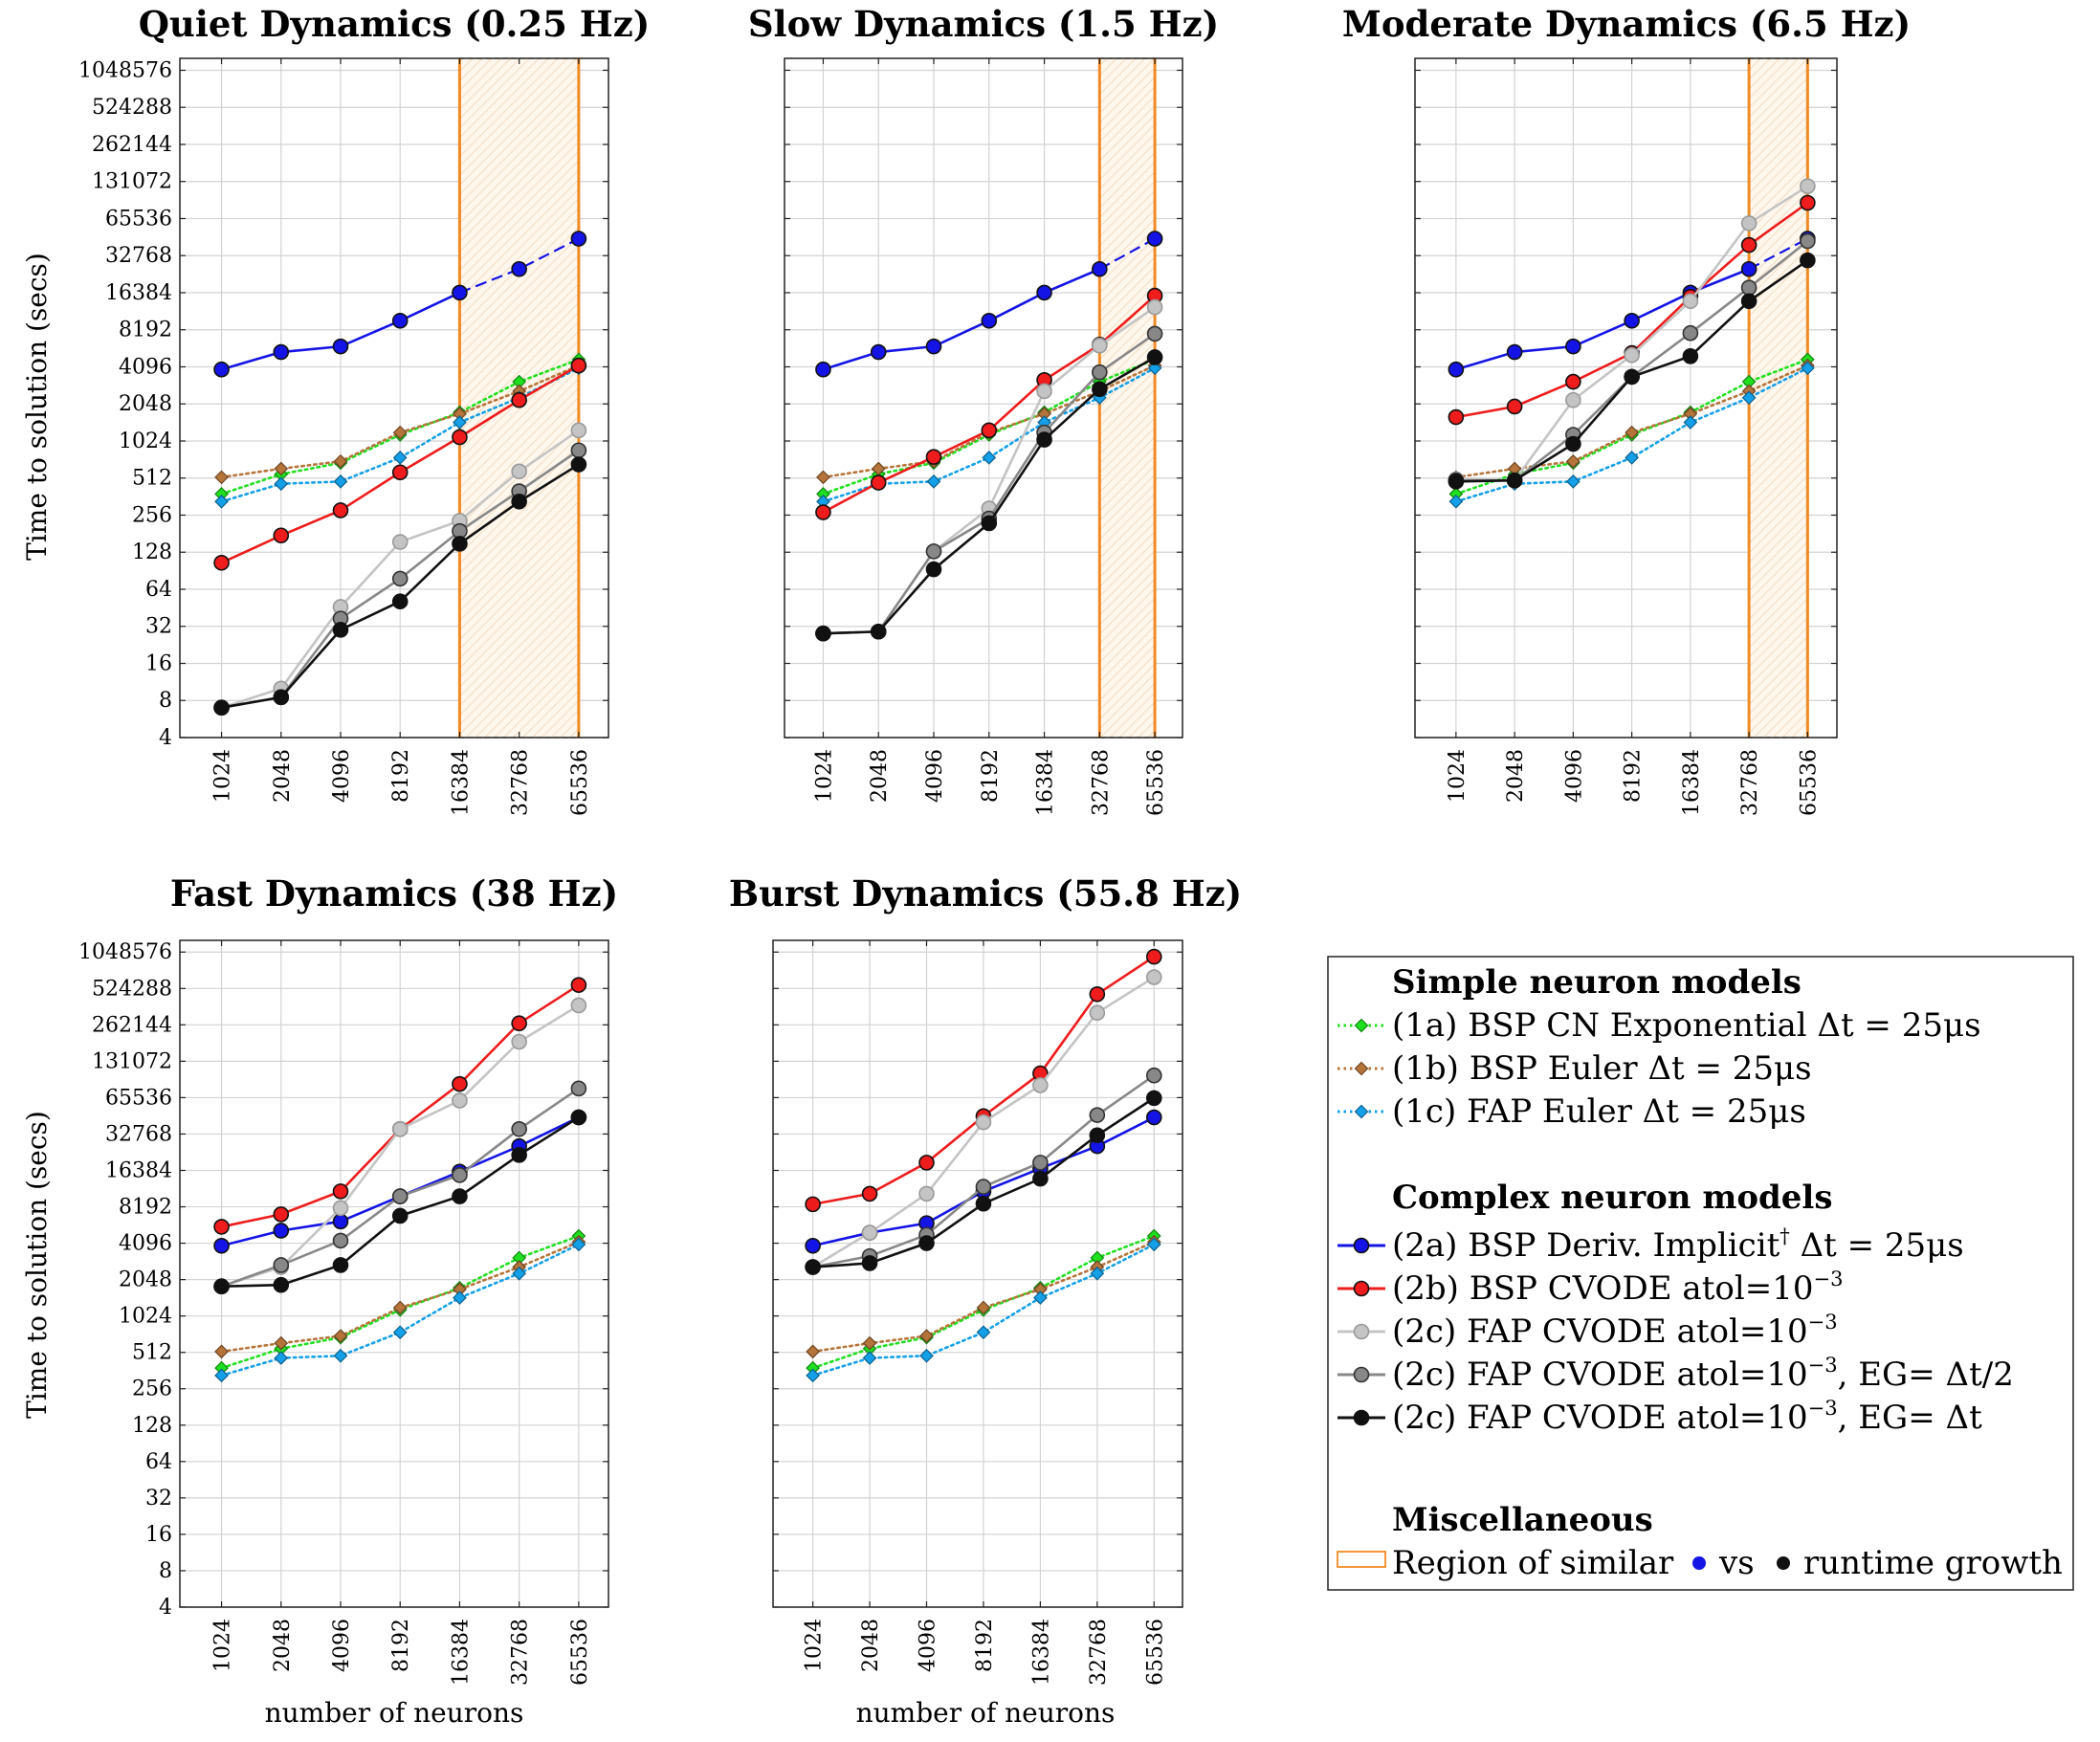 This screenshot has width=2100, height=1742. I want to click on y-tick-label: 1048576, so click(125, 952).